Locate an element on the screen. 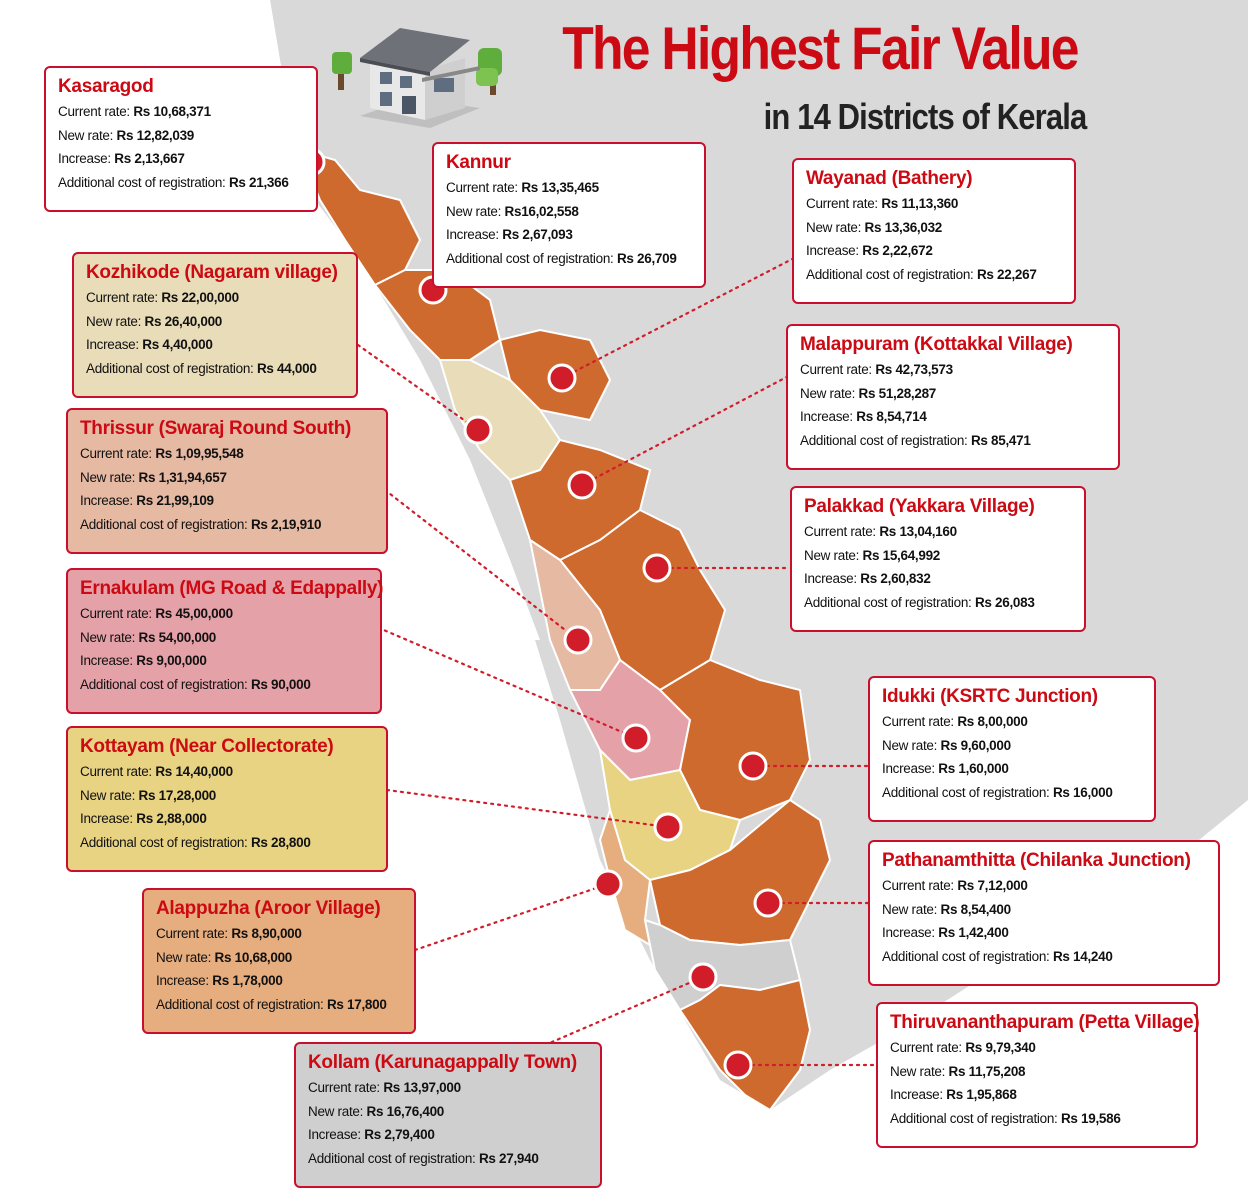  new-rate-value: Rs 9,60,000 is located at coordinates (976, 745).